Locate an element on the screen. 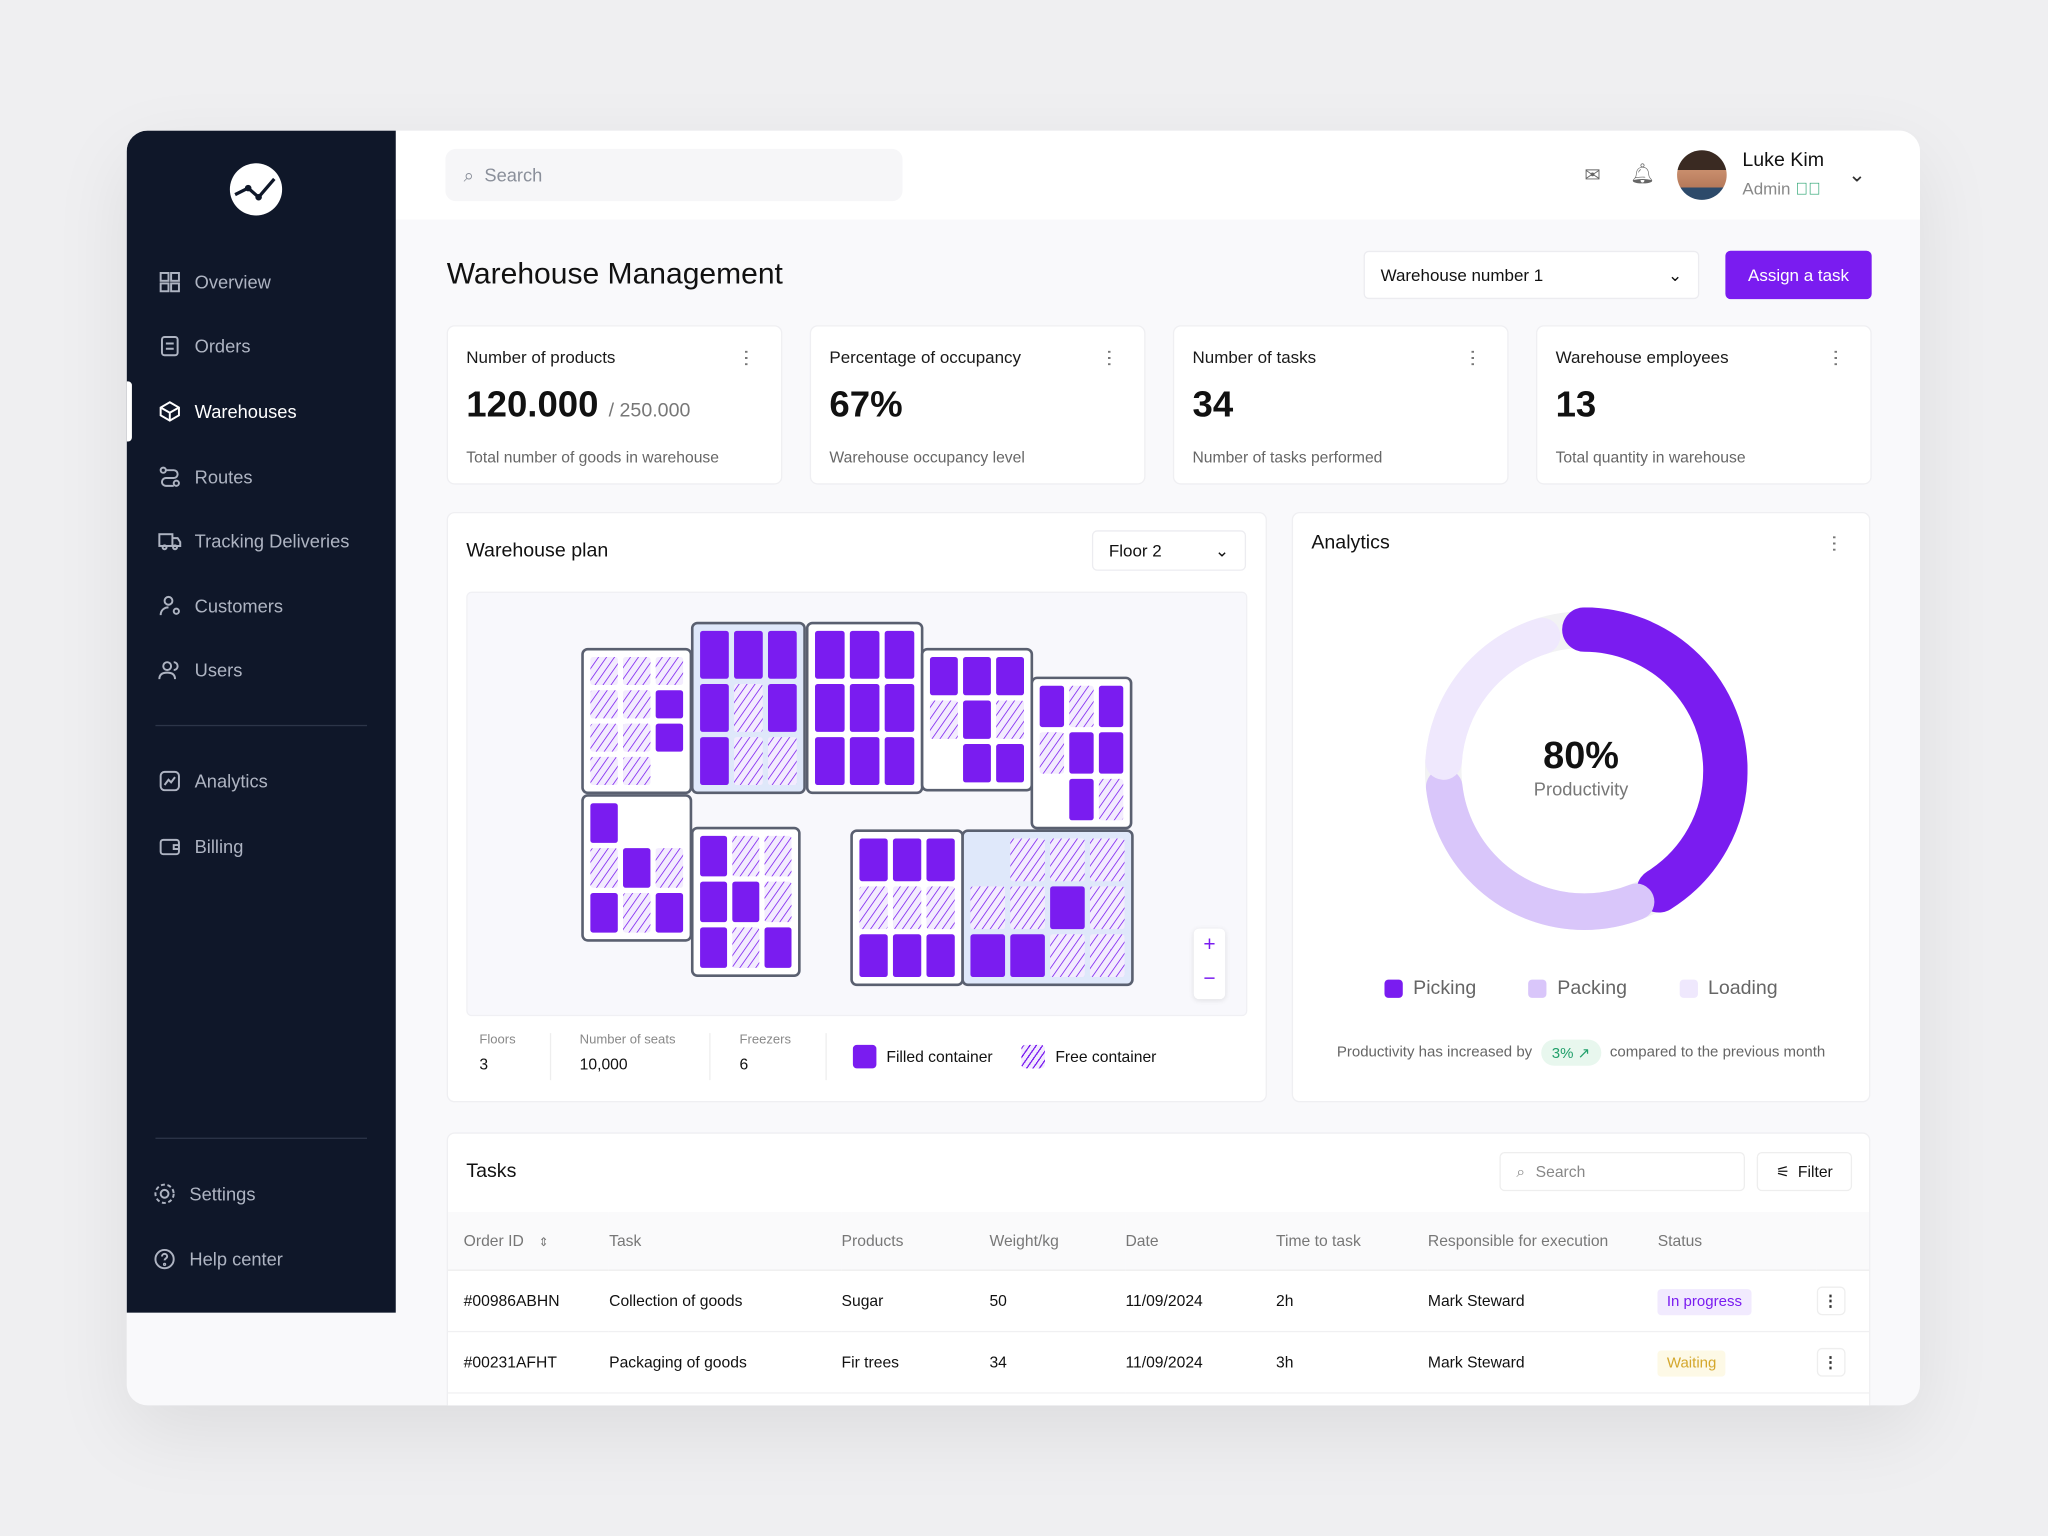  sidebar-item-settings: Settings is located at coordinates (261, 1194).